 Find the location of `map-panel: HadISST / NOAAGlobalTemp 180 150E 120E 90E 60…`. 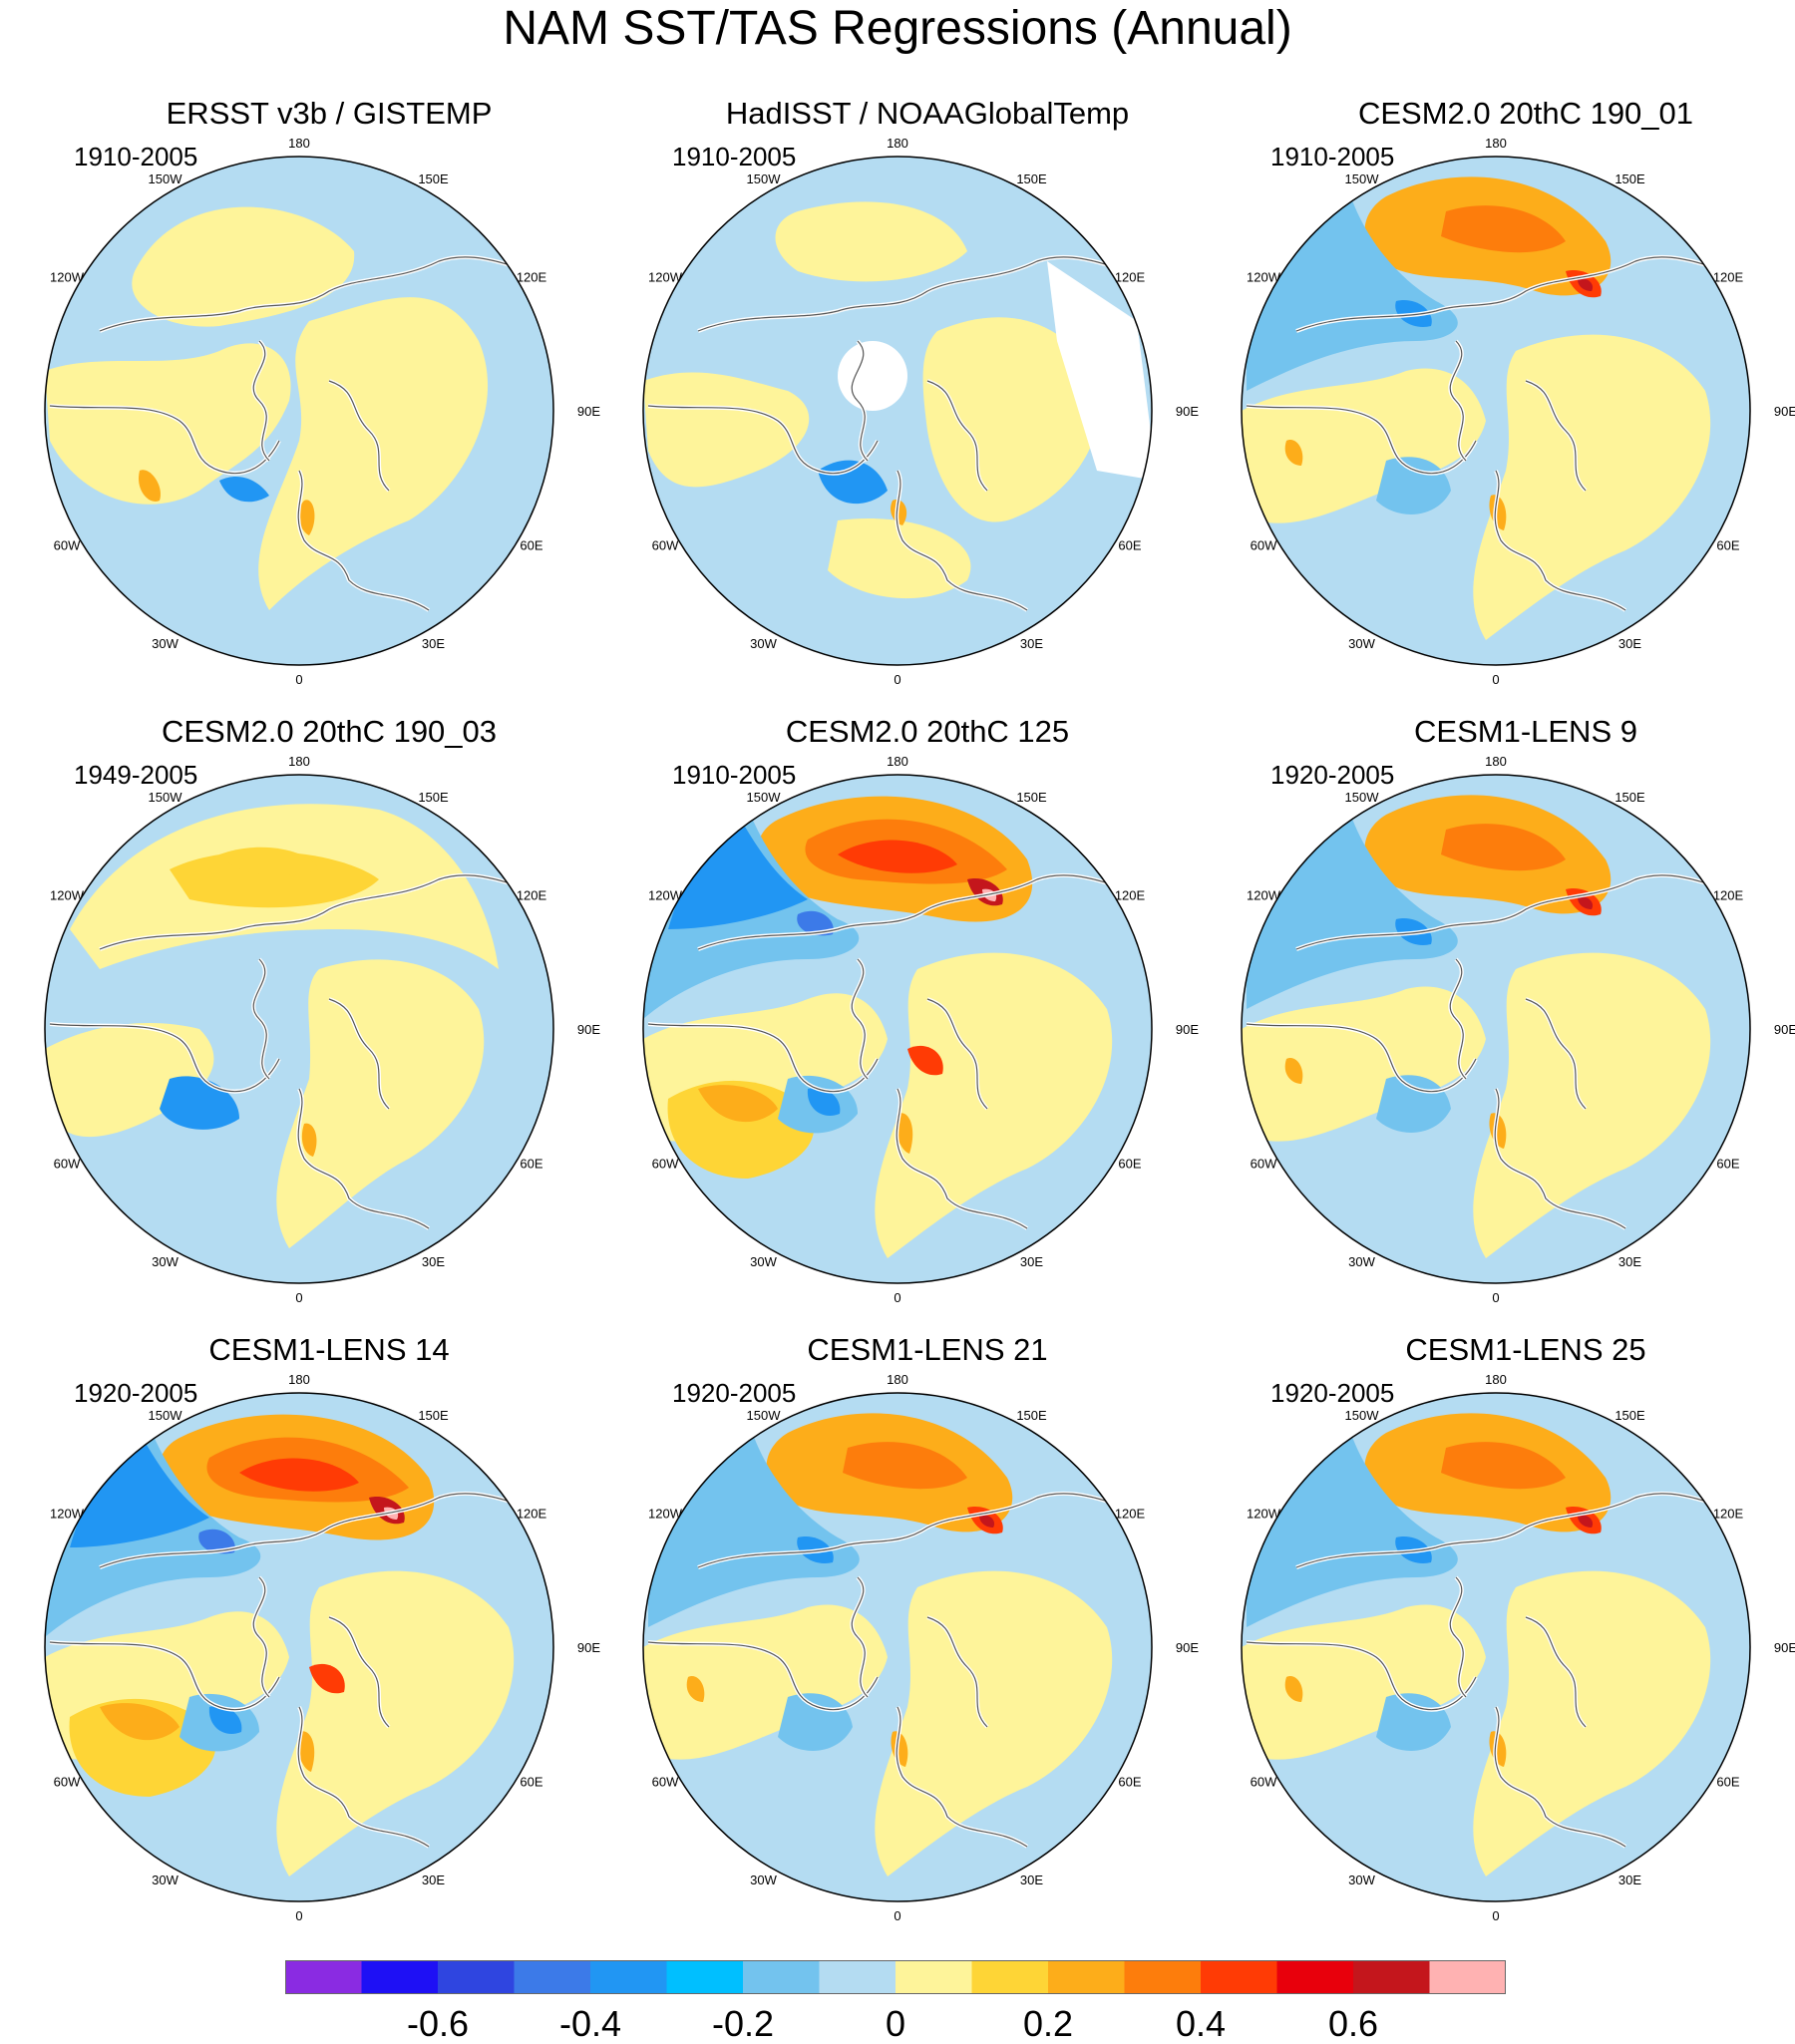

map-panel: HadISST / NOAAGlobalTemp 180 150E 120E 90E 60… is located at coordinates (927, 401).